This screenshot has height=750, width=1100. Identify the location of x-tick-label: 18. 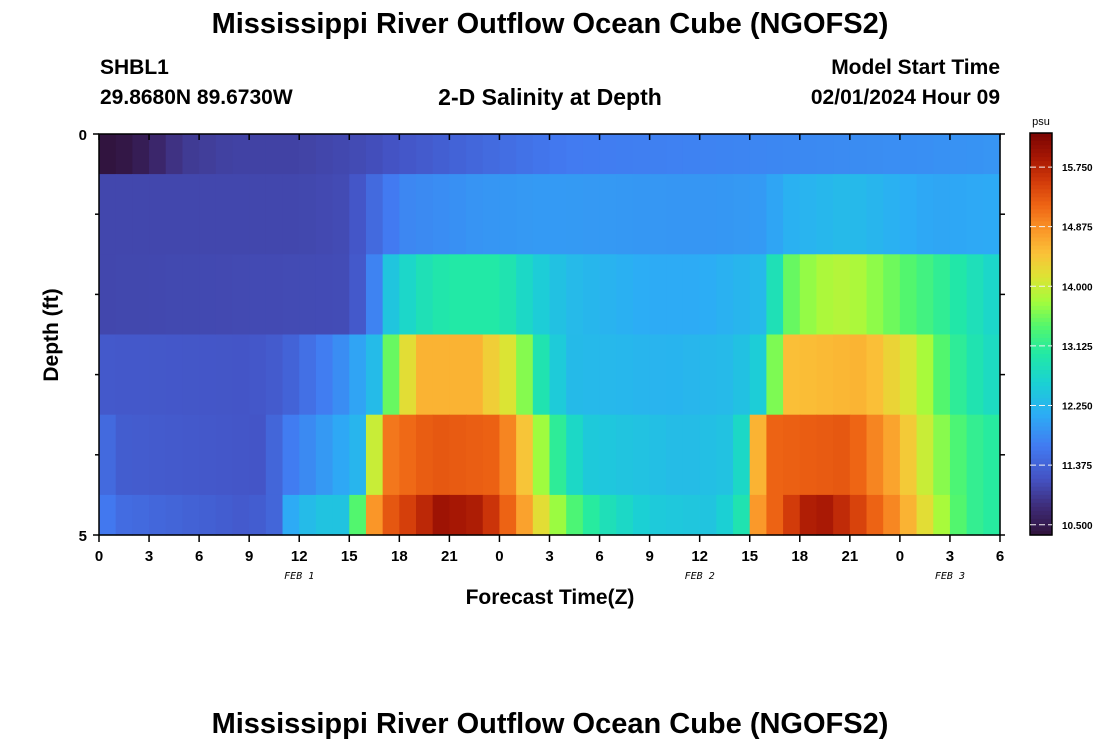
(799, 556).